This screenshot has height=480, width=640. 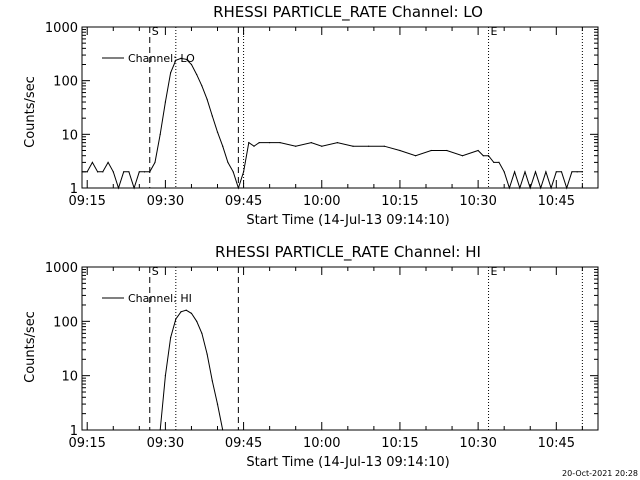 What do you see at coordinates (477, 201) in the screenshot?
I see `x-tick-label: 10:30` at bounding box center [477, 201].